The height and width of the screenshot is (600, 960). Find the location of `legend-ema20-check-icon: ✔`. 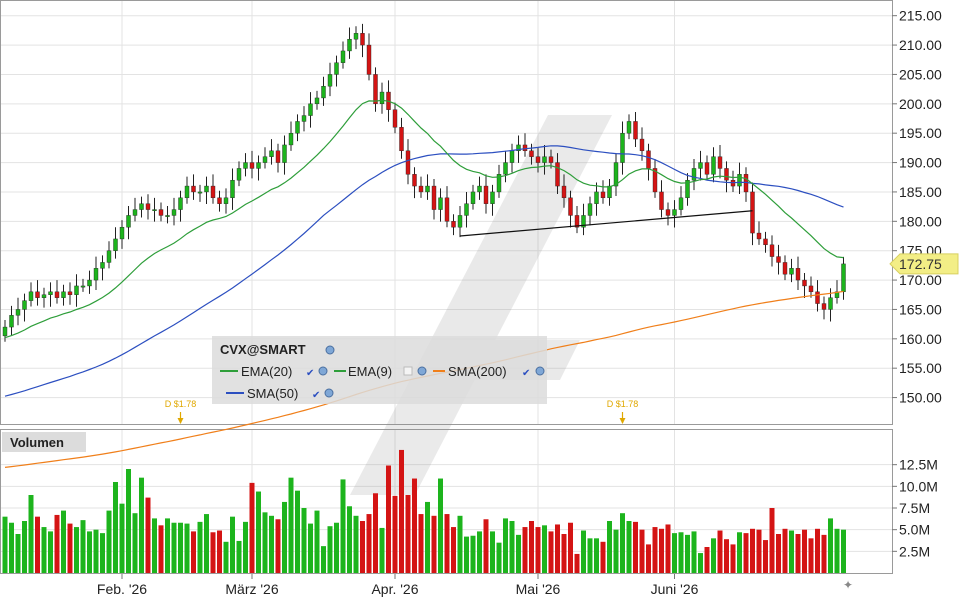

legend-ema20-check-icon: ✔ is located at coordinates (310, 373).